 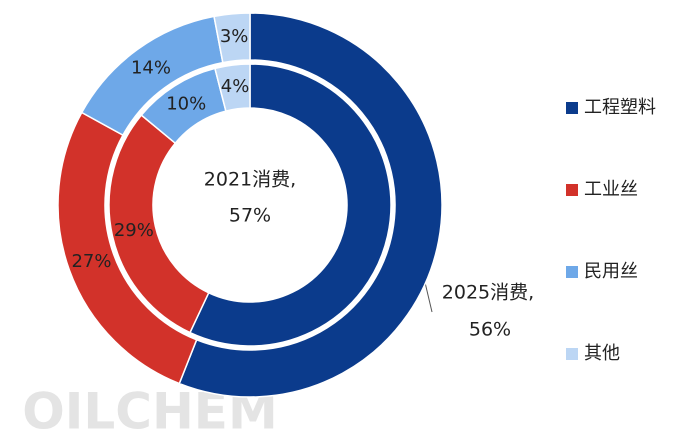 I want to click on legend-label: 工业丝, so click(x=611, y=189).